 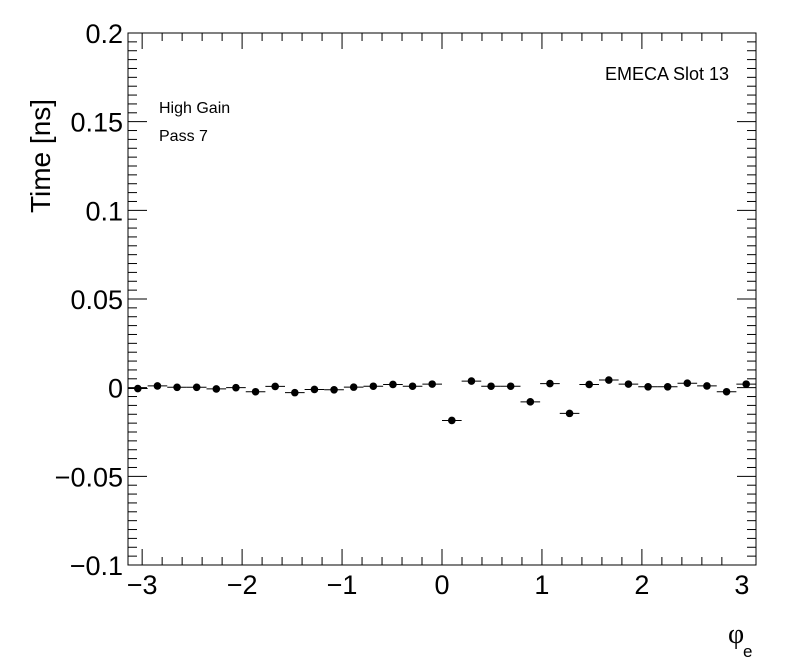 I want to click on y-tick-label: 0.15, so click(x=96, y=123).